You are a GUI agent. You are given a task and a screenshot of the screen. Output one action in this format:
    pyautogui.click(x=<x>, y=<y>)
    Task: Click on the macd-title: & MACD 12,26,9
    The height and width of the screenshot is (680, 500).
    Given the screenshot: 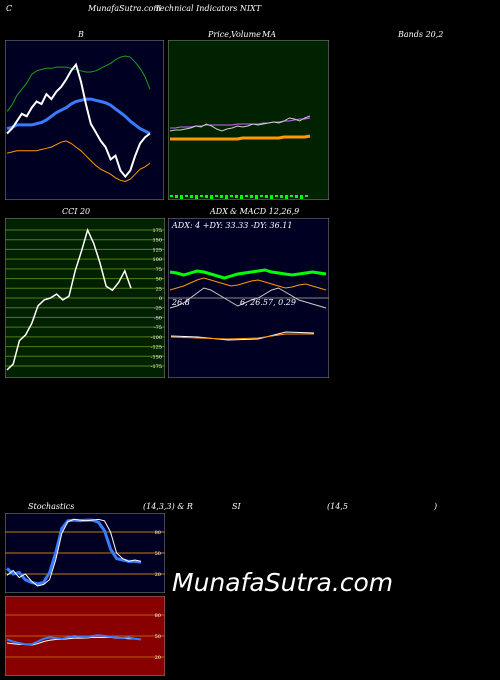 What is the action you would take?
    pyautogui.click(x=265, y=211)
    